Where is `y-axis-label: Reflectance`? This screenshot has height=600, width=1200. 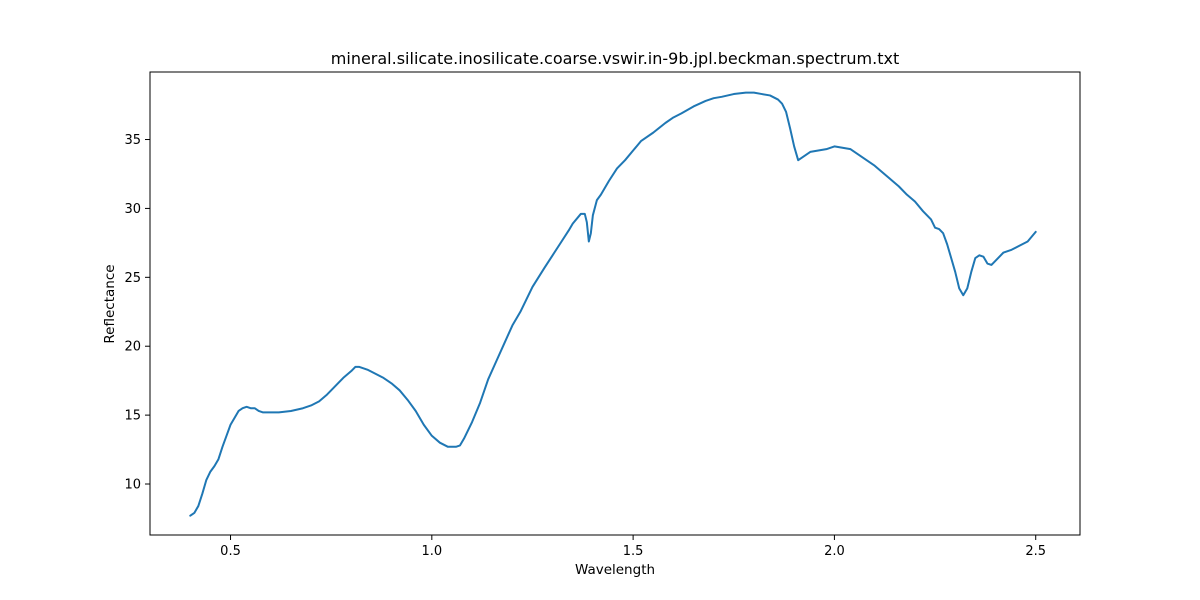 y-axis-label: Reflectance is located at coordinates (110, 303).